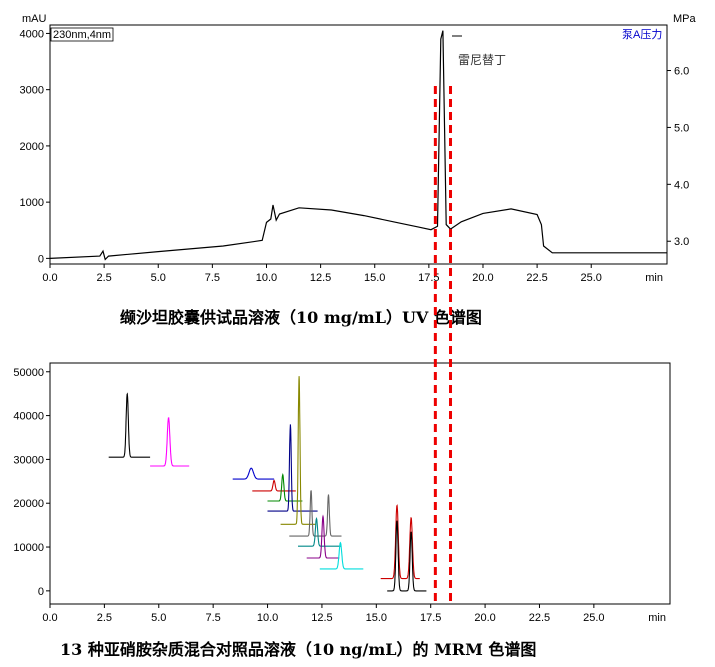  I want to click on uv-x-unit: min, so click(654, 278).